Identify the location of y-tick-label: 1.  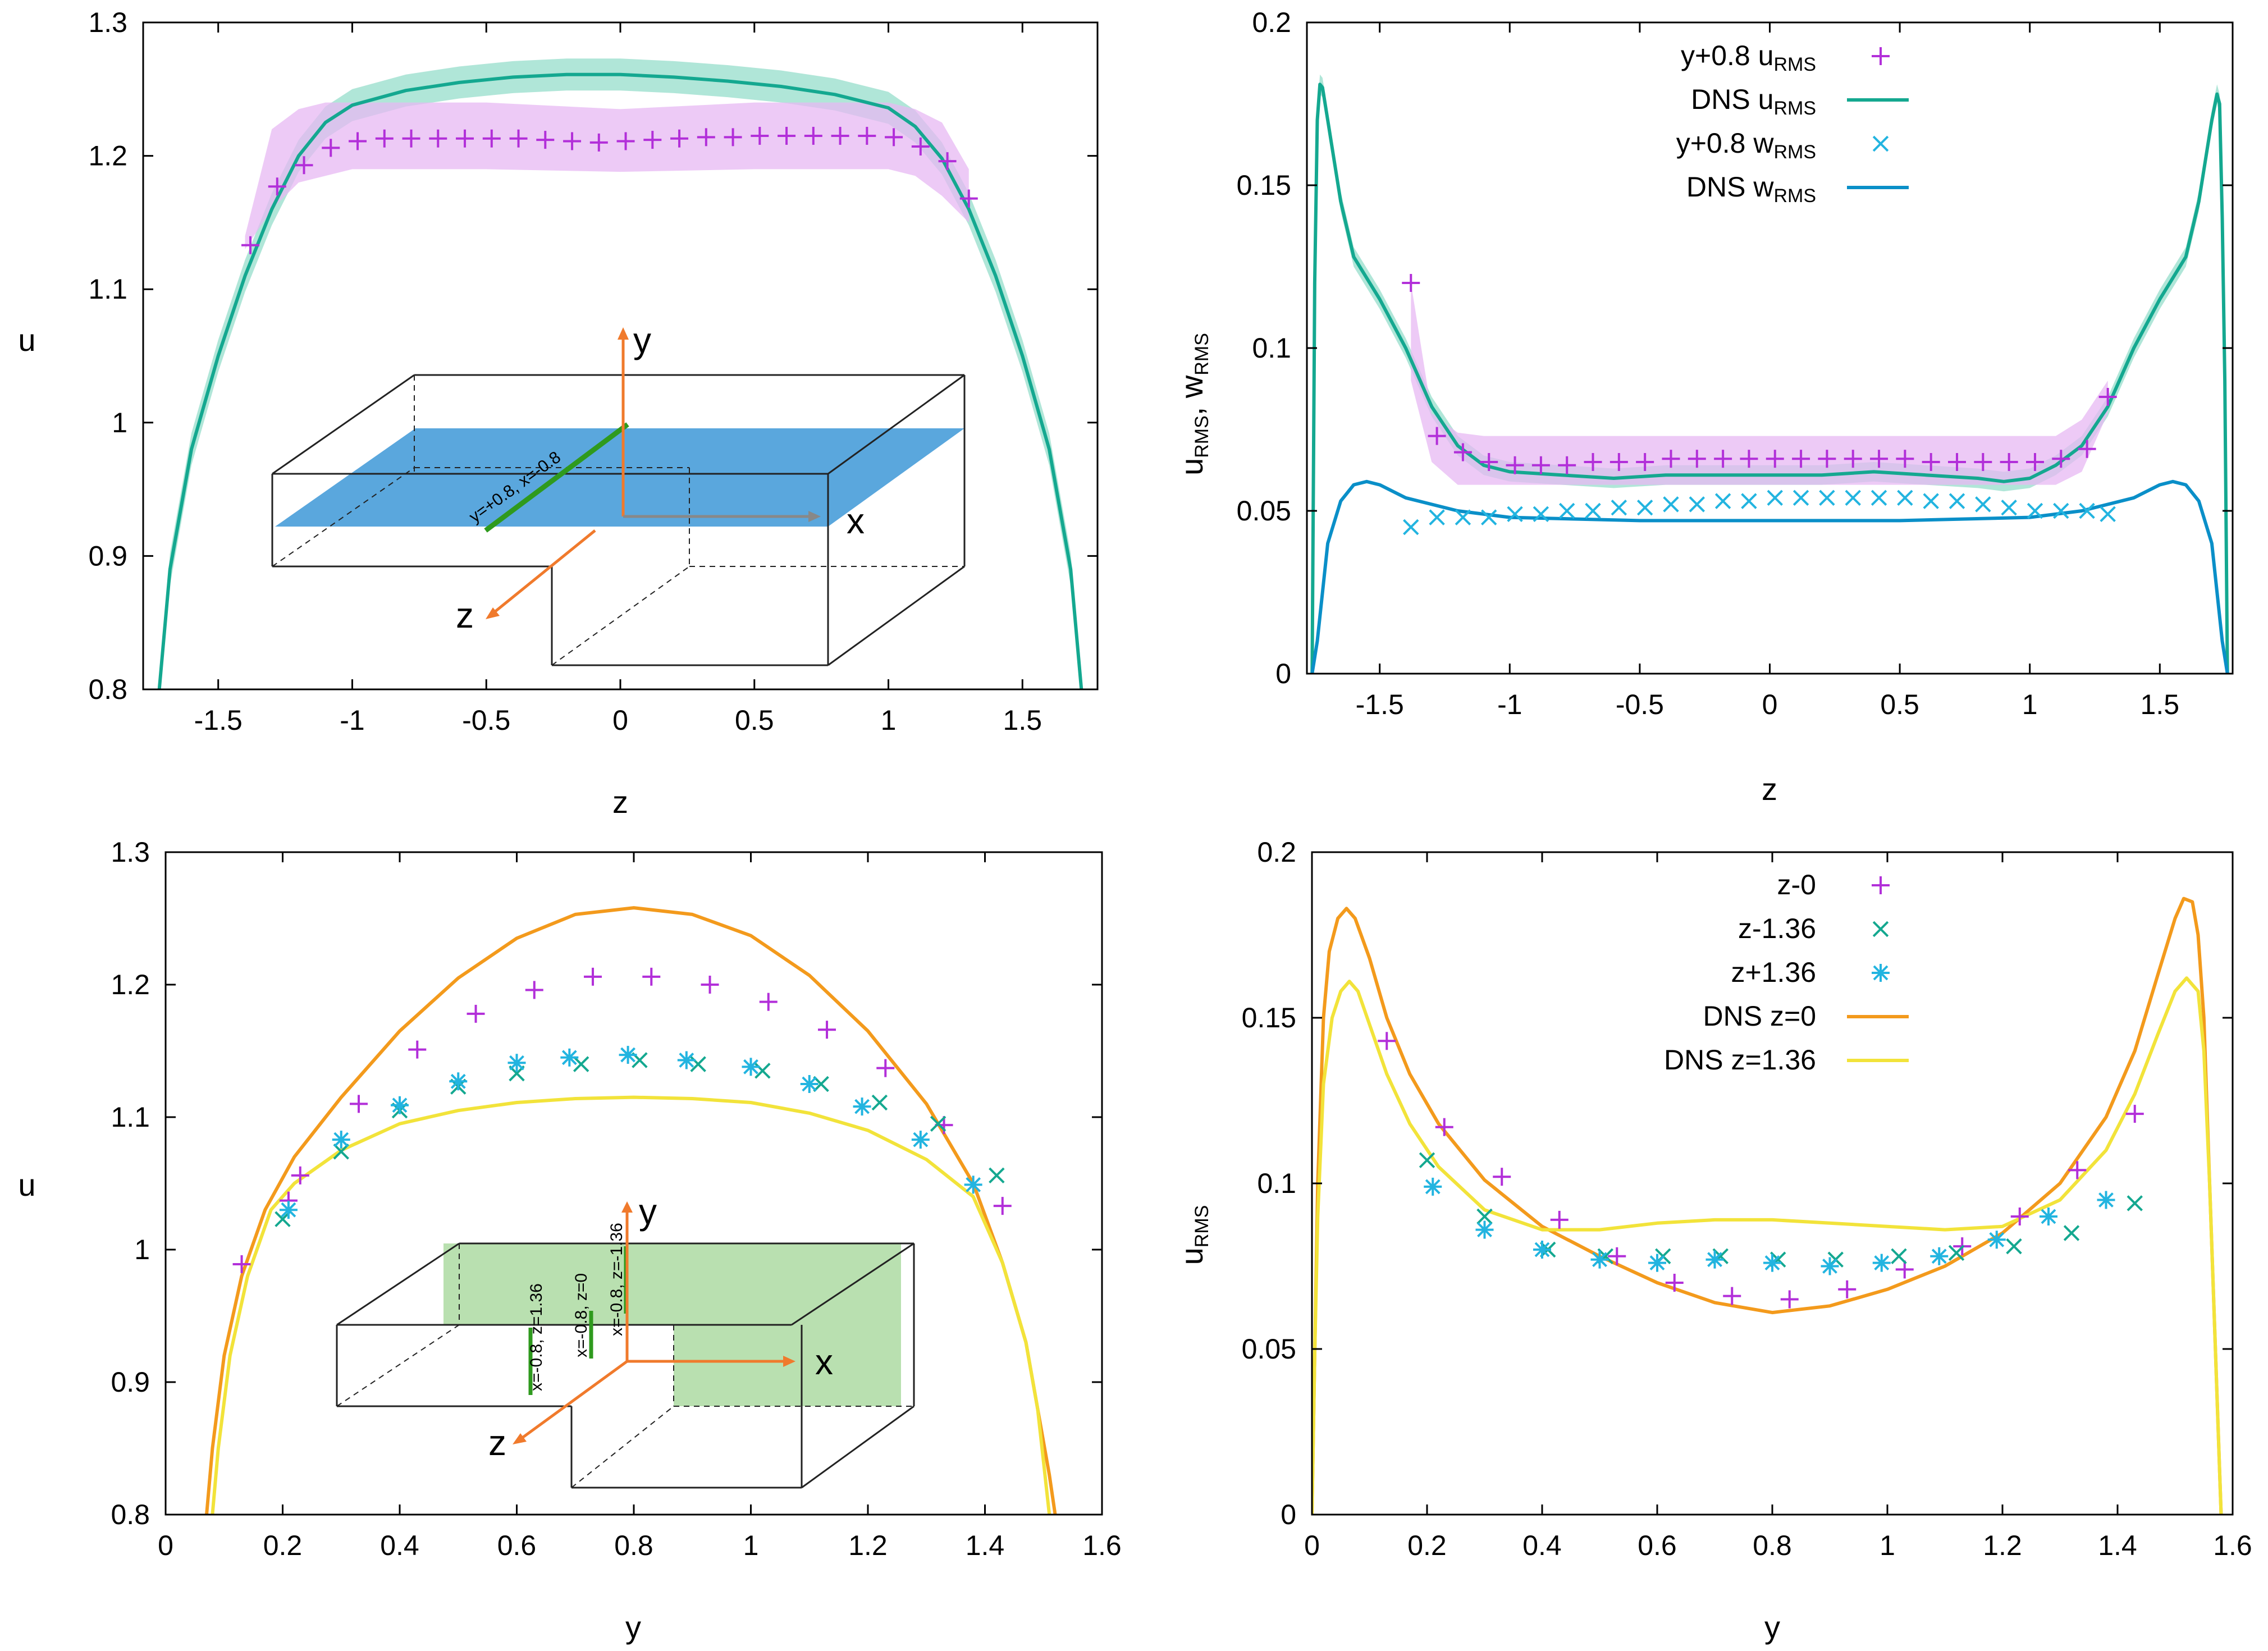
(120, 422).